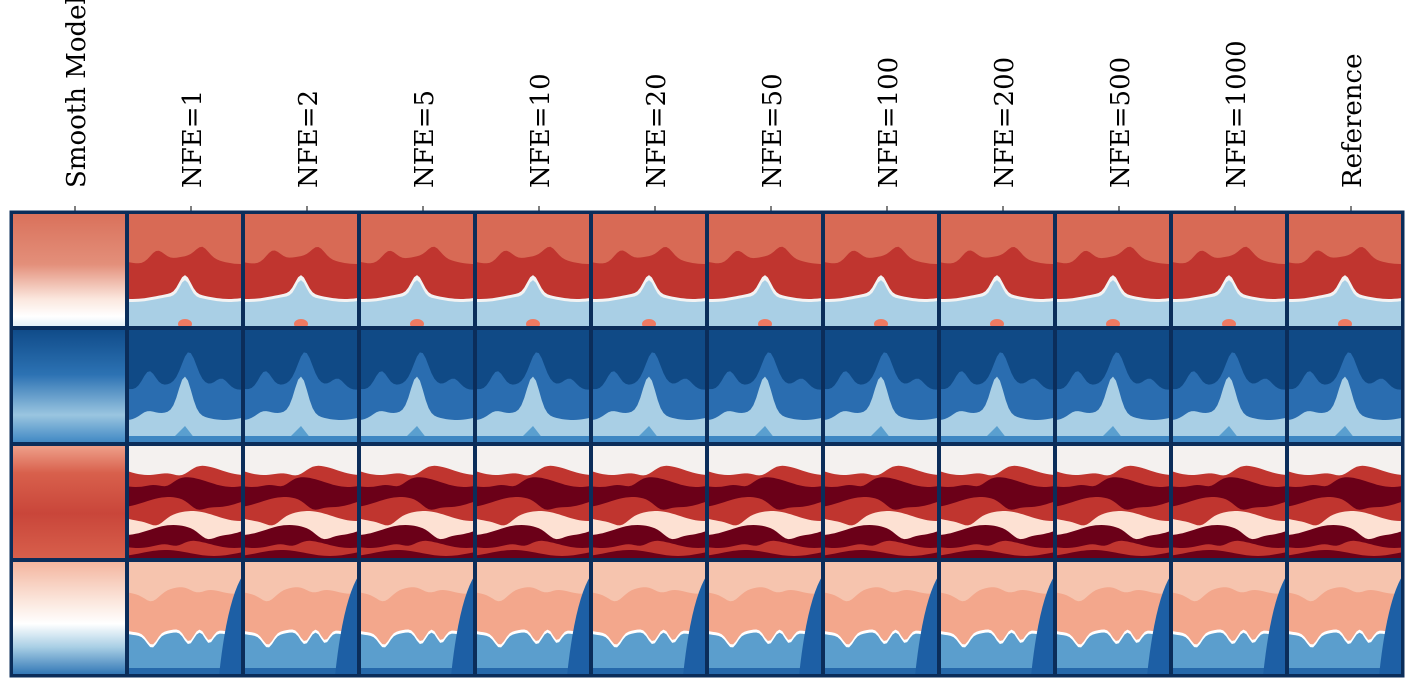  What do you see at coordinates (773, 130) in the screenshot?
I see `column-label: NFE=50` at bounding box center [773, 130].